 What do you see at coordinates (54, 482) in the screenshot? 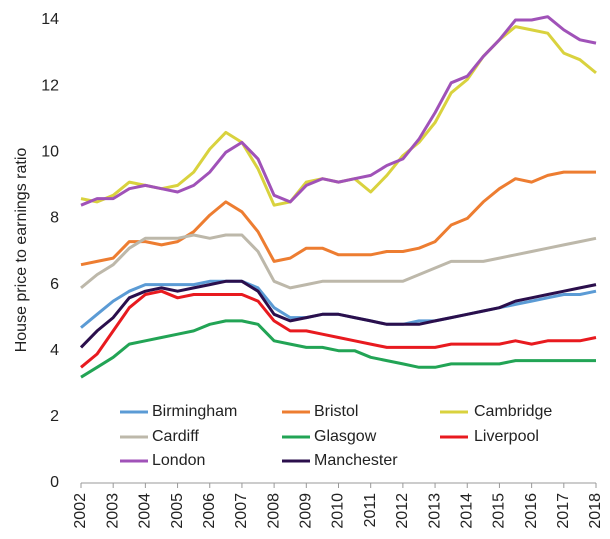
I see `y-tick-label: 0` at bounding box center [54, 482].